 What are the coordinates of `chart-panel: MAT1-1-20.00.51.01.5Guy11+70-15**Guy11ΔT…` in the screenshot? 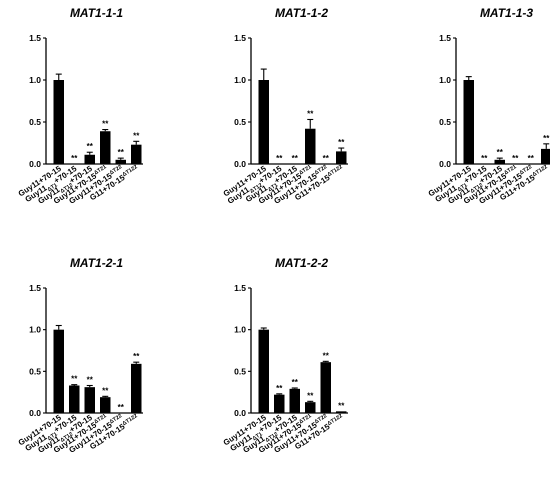 It's located at (285, 106).